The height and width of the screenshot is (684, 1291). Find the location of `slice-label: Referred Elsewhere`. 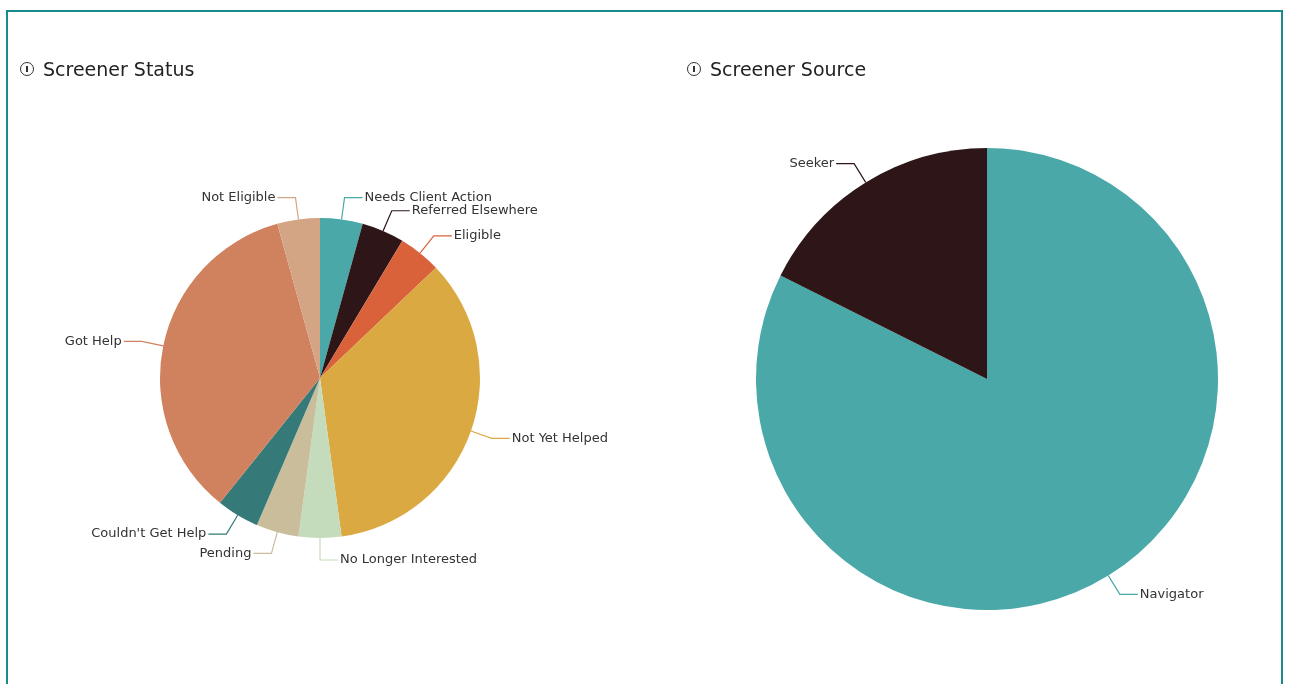

slice-label: Referred Elsewhere is located at coordinates (474, 210).